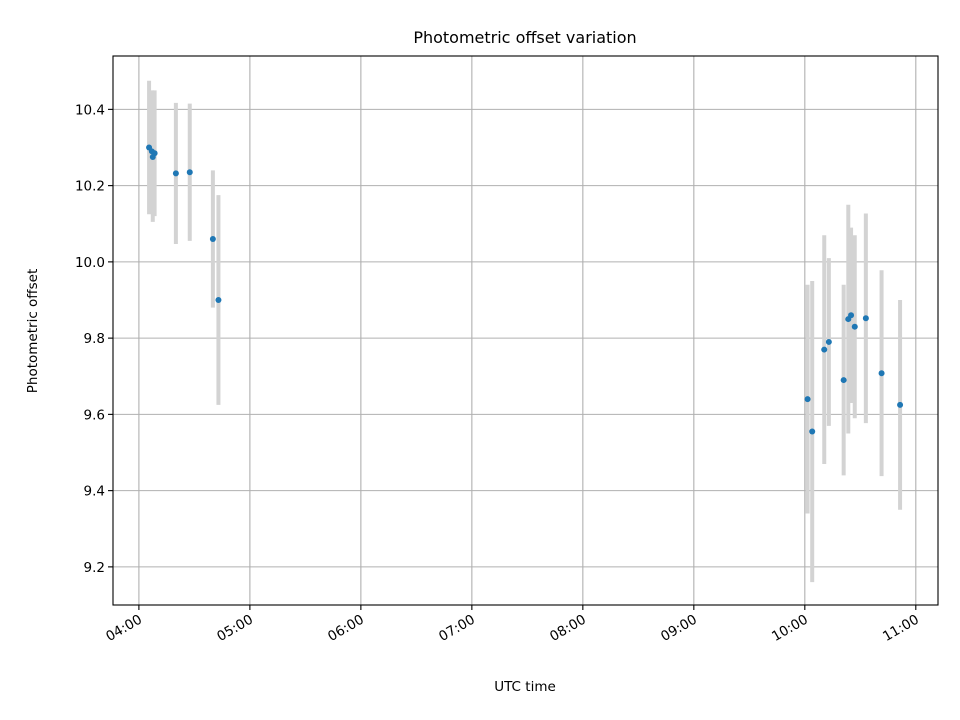 The width and height of the screenshot is (960, 720). Describe the element at coordinates (568, 628) in the screenshot. I see `x-tick-label: 08:00` at that location.